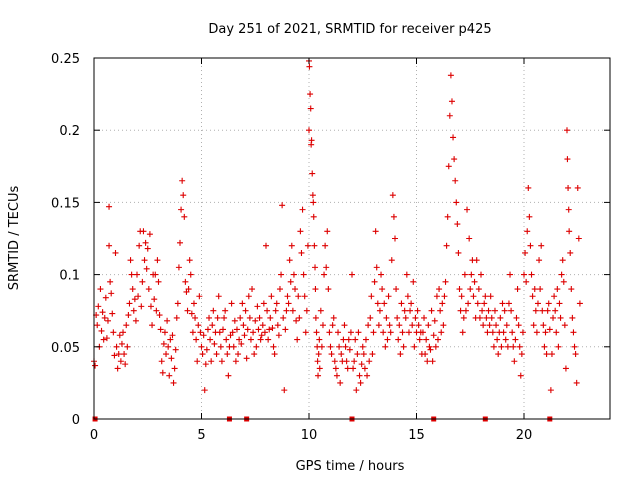  I want to click on x-axis-title: GPS time / hours, so click(350, 466).